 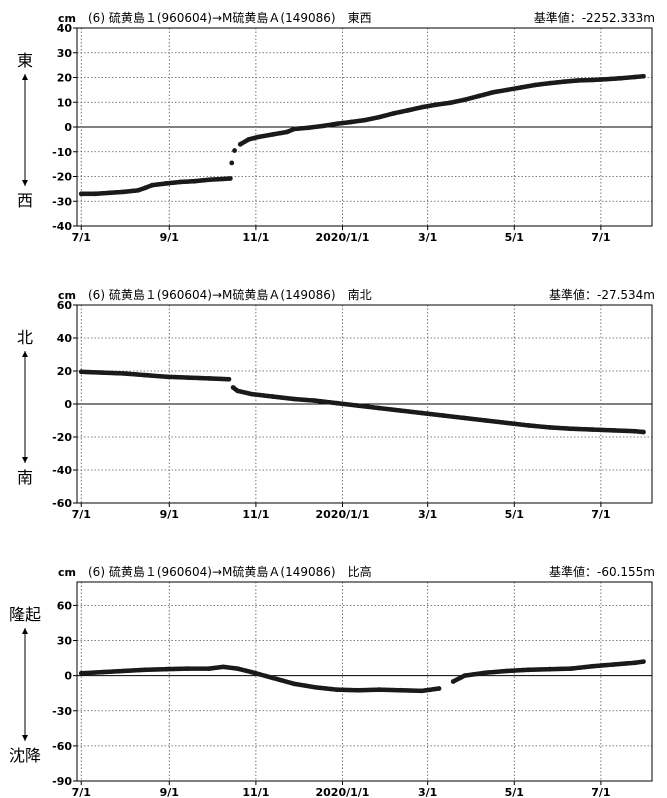 I want to click on chart-title: (6) 硫黄島１(960604)→M硫黄島Ａ(149086) 南北, so click(x=230, y=294).